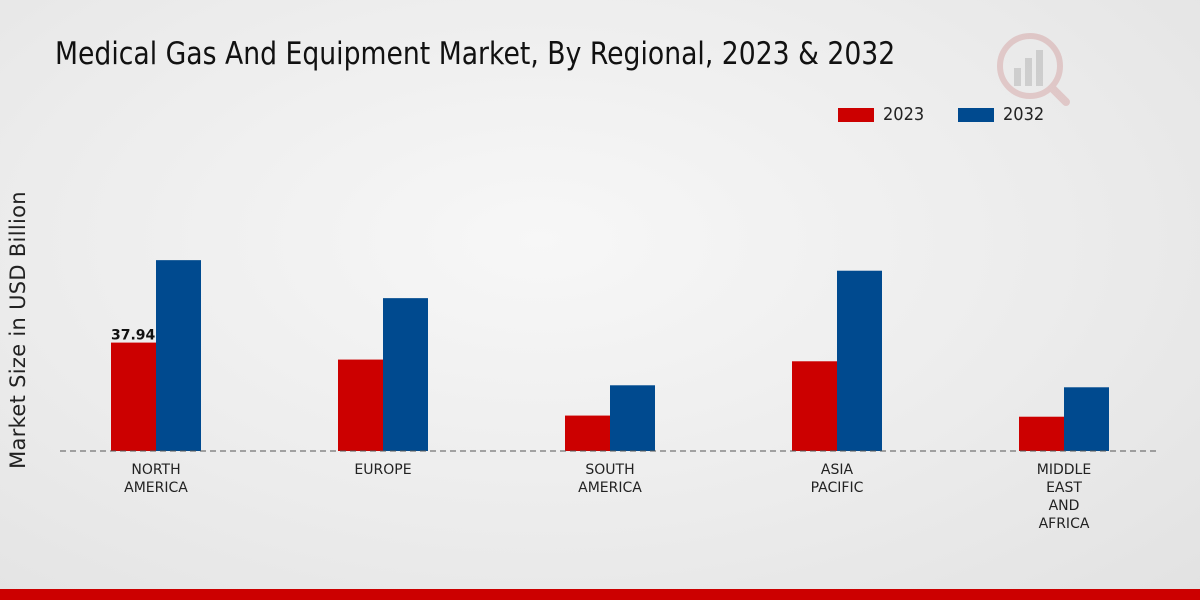 The image size is (1200, 600). What do you see at coordinates (382, 470) in the screenshot?
I see `x-tick-label-1-0: EUROPE` at bounding box center [382, 470].